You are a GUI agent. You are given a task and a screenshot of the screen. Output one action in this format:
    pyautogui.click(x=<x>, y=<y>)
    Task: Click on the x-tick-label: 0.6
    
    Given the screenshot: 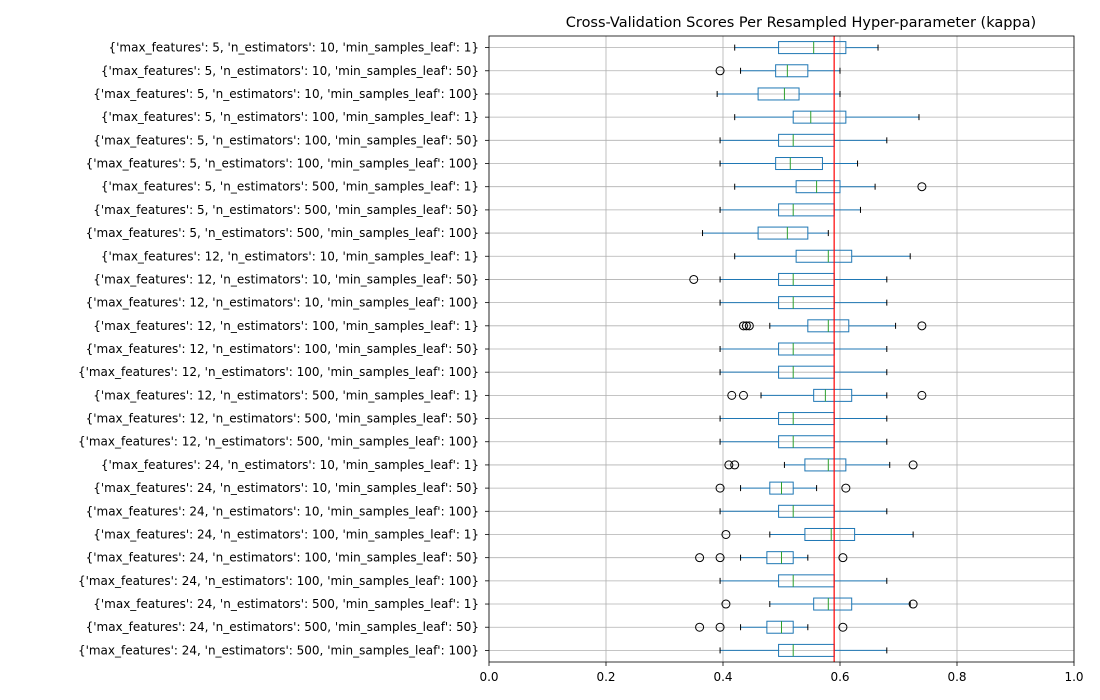 What is the action you would take?
    pyautogui.click(x=839, y=677)
    